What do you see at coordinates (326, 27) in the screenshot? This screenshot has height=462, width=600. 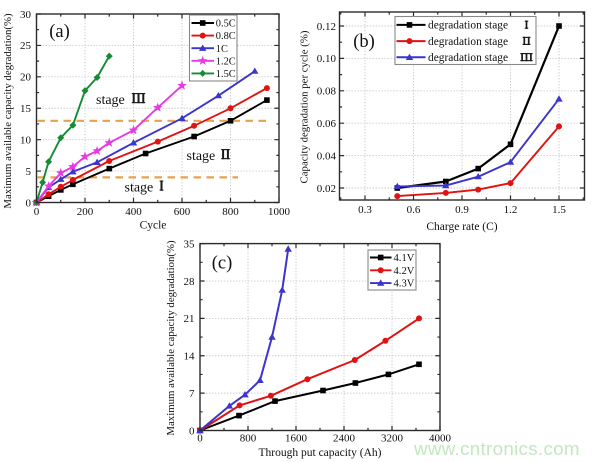 I see `svg-text: 0.12` at bounding box center [326, 27].